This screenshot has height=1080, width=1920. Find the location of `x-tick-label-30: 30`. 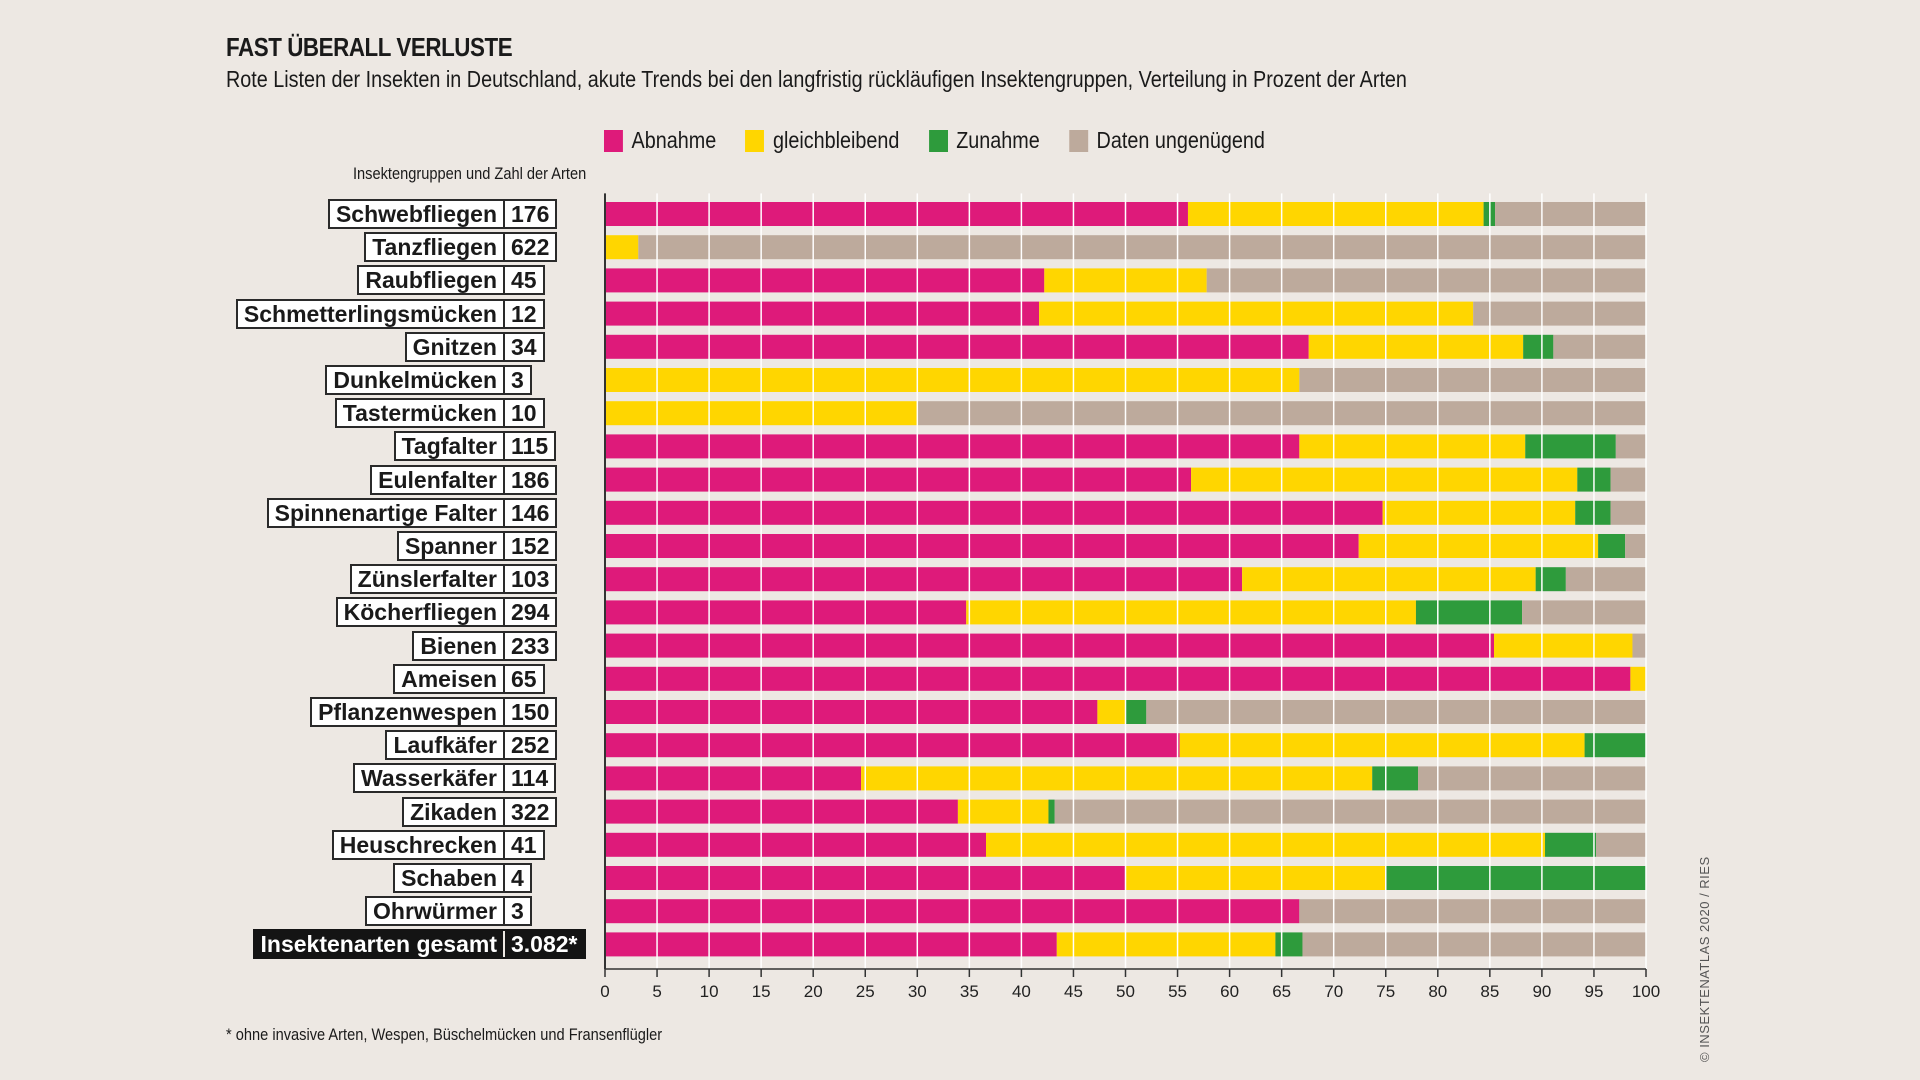

x-tick-label-30: 30 is located at coordinates (917, 991).